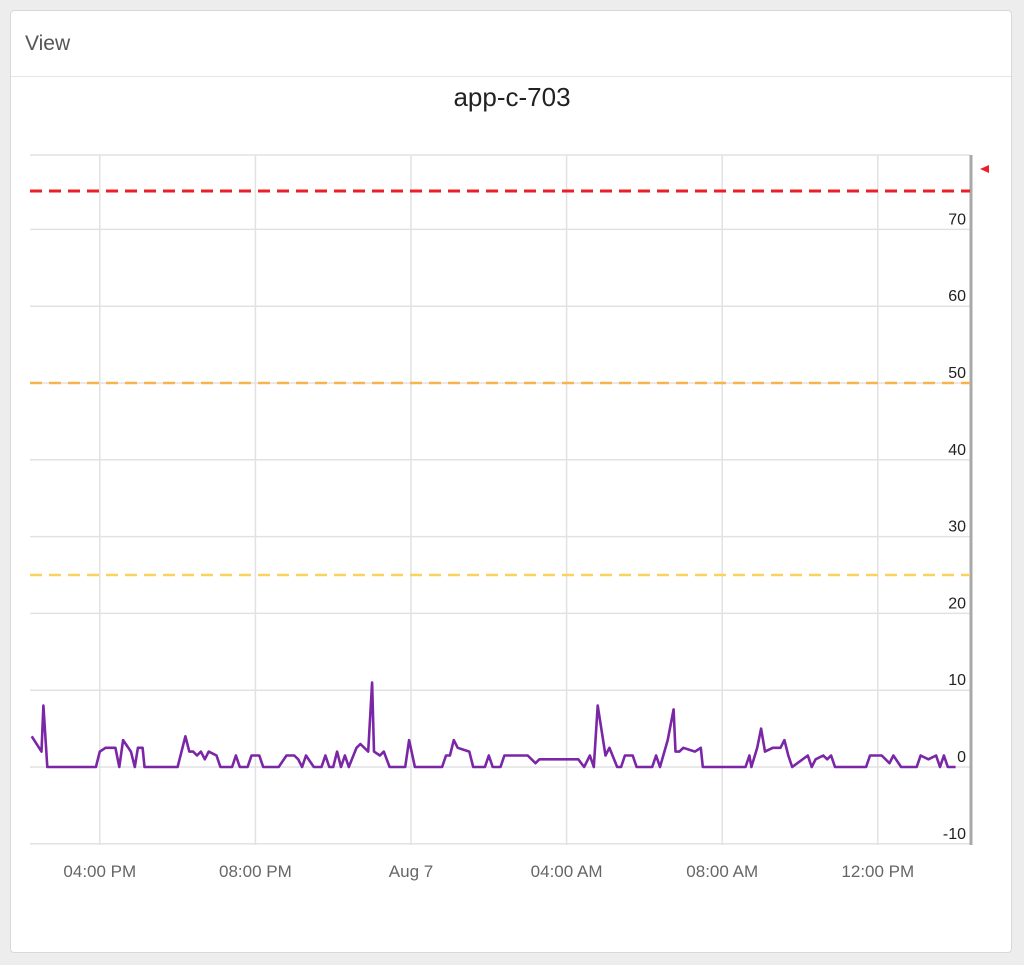 The height and width of the screenshot is (965, 1024). Describe the element at coordinates (99, 871) in the screenshot. I see `x-tick-label: 04:00 PM` at that location.